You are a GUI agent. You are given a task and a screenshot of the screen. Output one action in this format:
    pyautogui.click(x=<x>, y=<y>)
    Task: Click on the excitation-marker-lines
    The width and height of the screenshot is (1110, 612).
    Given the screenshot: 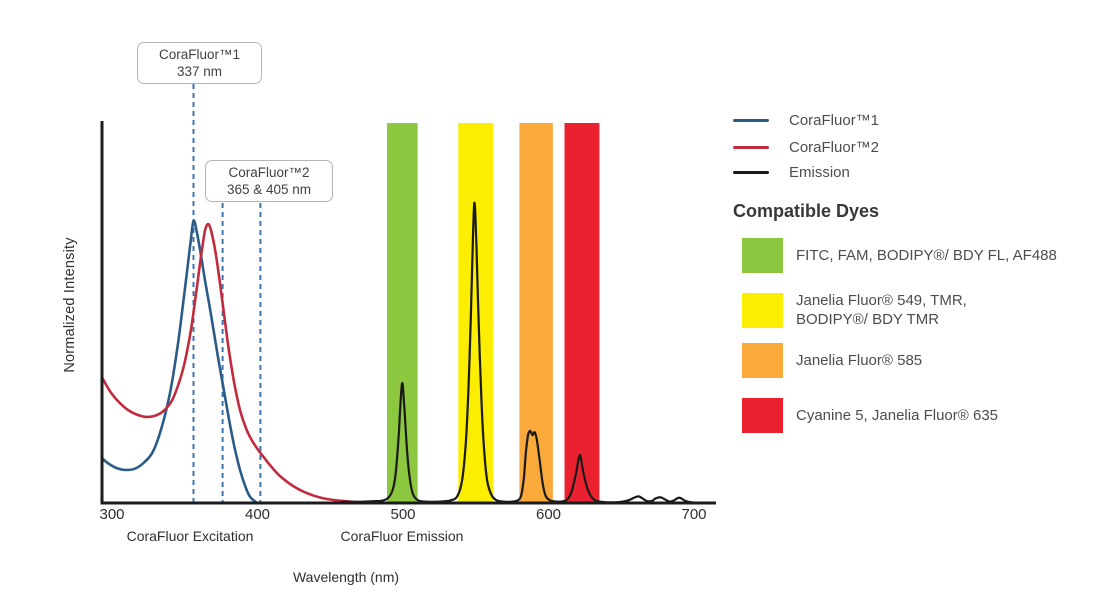 What is the action you would take?
    pyautogui.click(x=227, y=293)
    